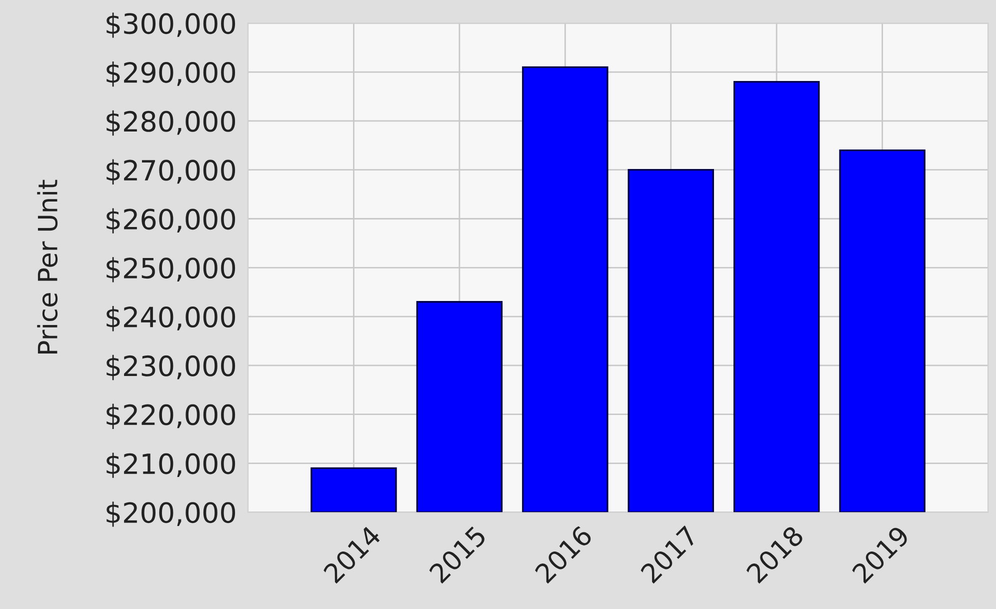 This screenshot has width=996, height=609. Describe the element at coordinates (171, 319) in the screenshot. I see `y-tick-label: $240,000` at that location.